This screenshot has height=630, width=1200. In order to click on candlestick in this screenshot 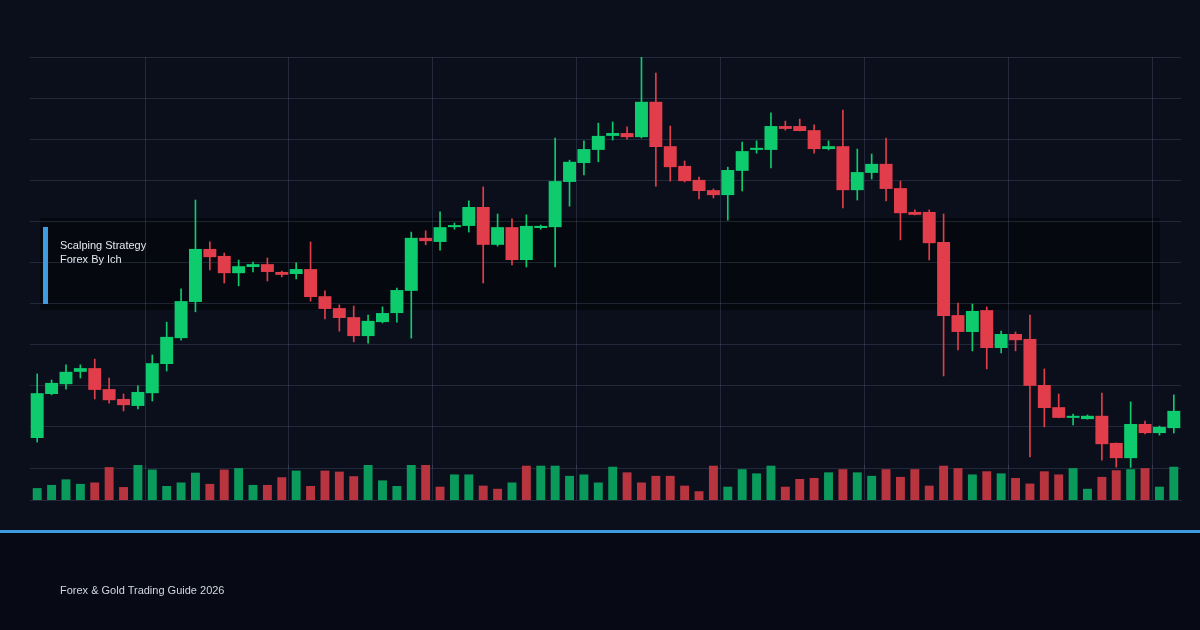, I will do `click(613, 131)`.